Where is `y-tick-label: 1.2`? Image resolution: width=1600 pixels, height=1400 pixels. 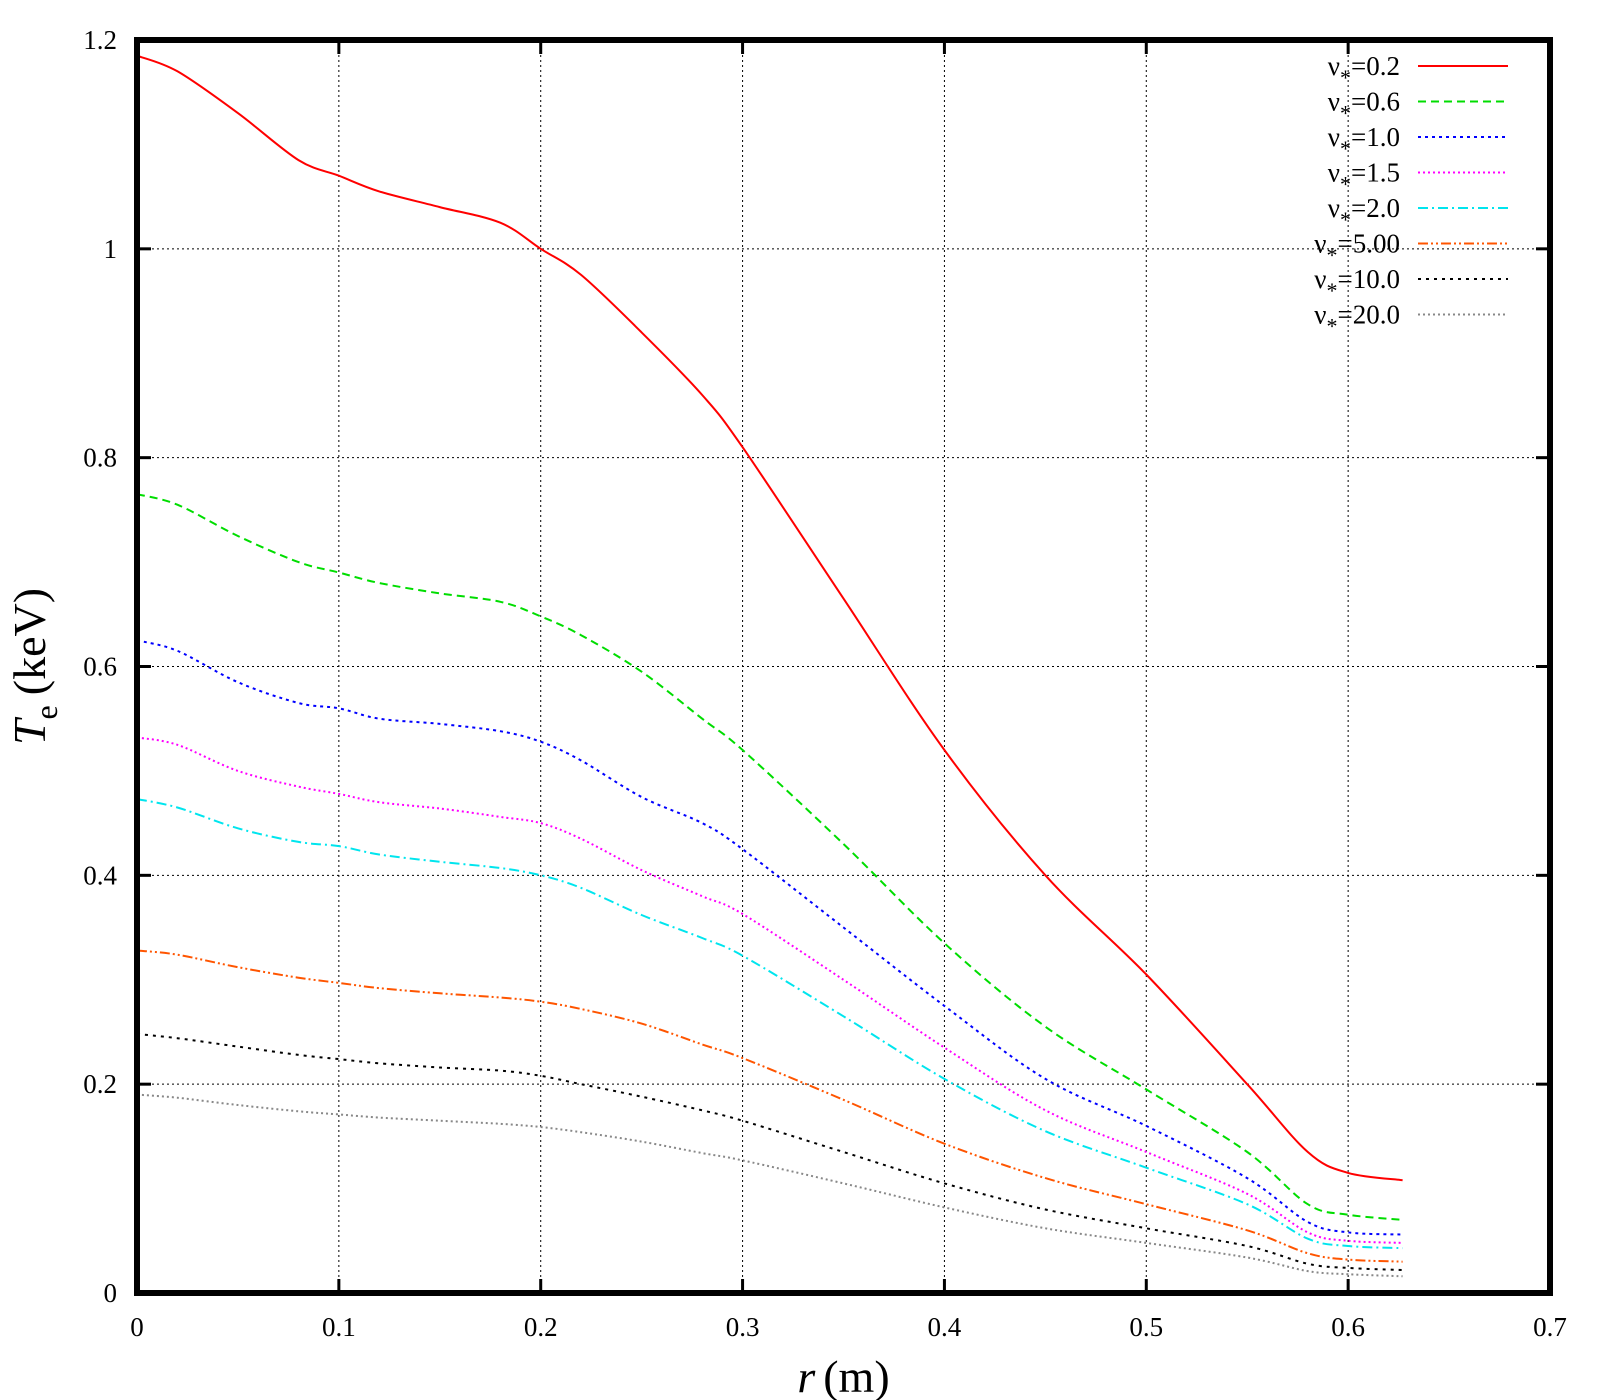
y-tick-label: 1.2 is located at coordinates (100, 40).